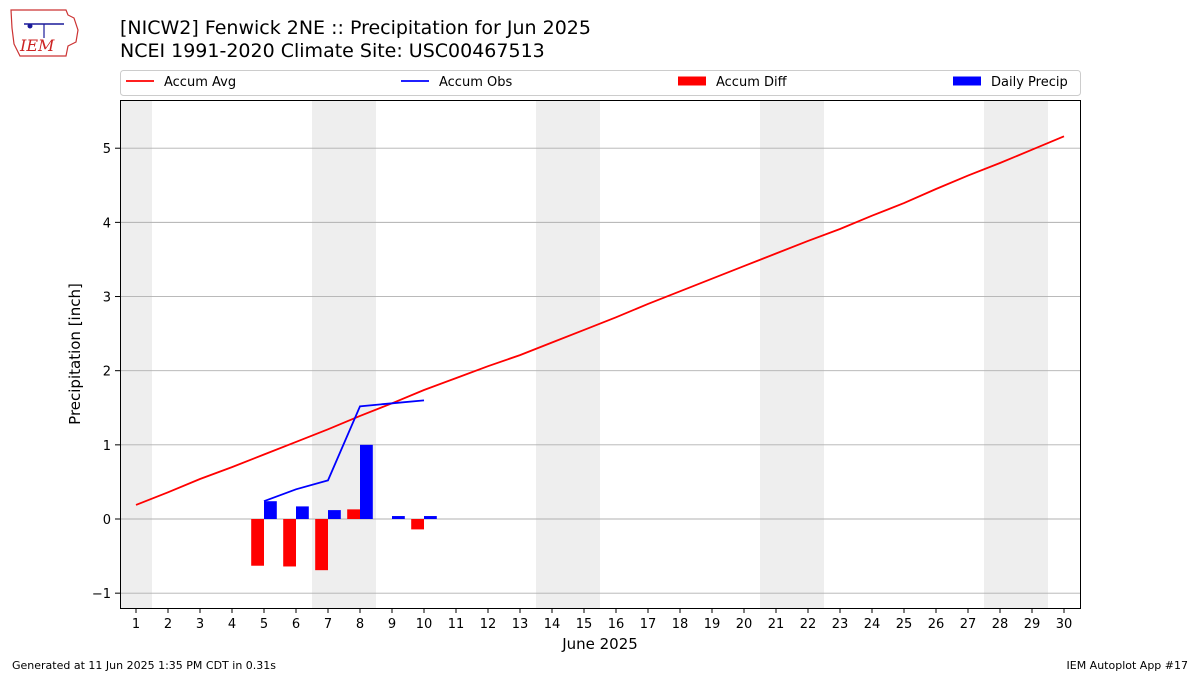  What do you see at coordinates (107, 520) in the screenshot?
I see `y-tick-label-0: 0` at bounding box center [107, 520].